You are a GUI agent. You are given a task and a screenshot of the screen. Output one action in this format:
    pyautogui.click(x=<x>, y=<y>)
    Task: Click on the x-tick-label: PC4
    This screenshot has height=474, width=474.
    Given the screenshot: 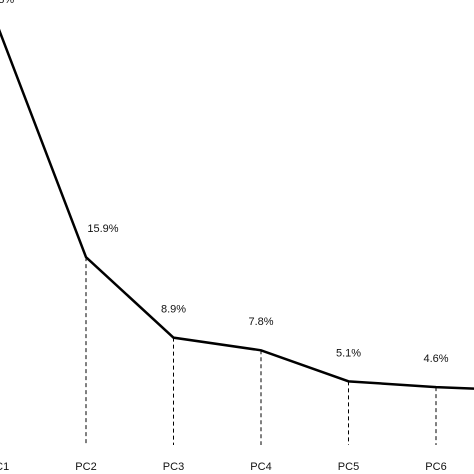 What is the action you would take?
    pyautogui.click(x=260, y=467)
    